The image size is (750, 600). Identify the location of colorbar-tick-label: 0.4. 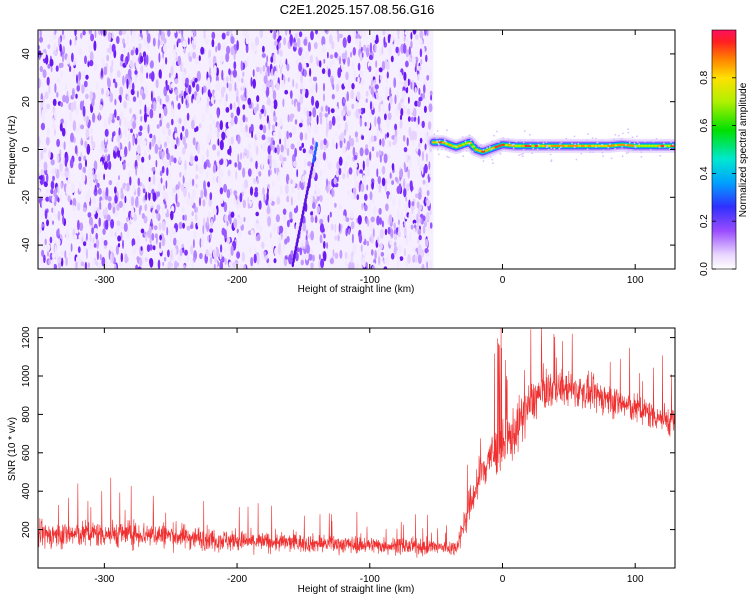
(704, 173).